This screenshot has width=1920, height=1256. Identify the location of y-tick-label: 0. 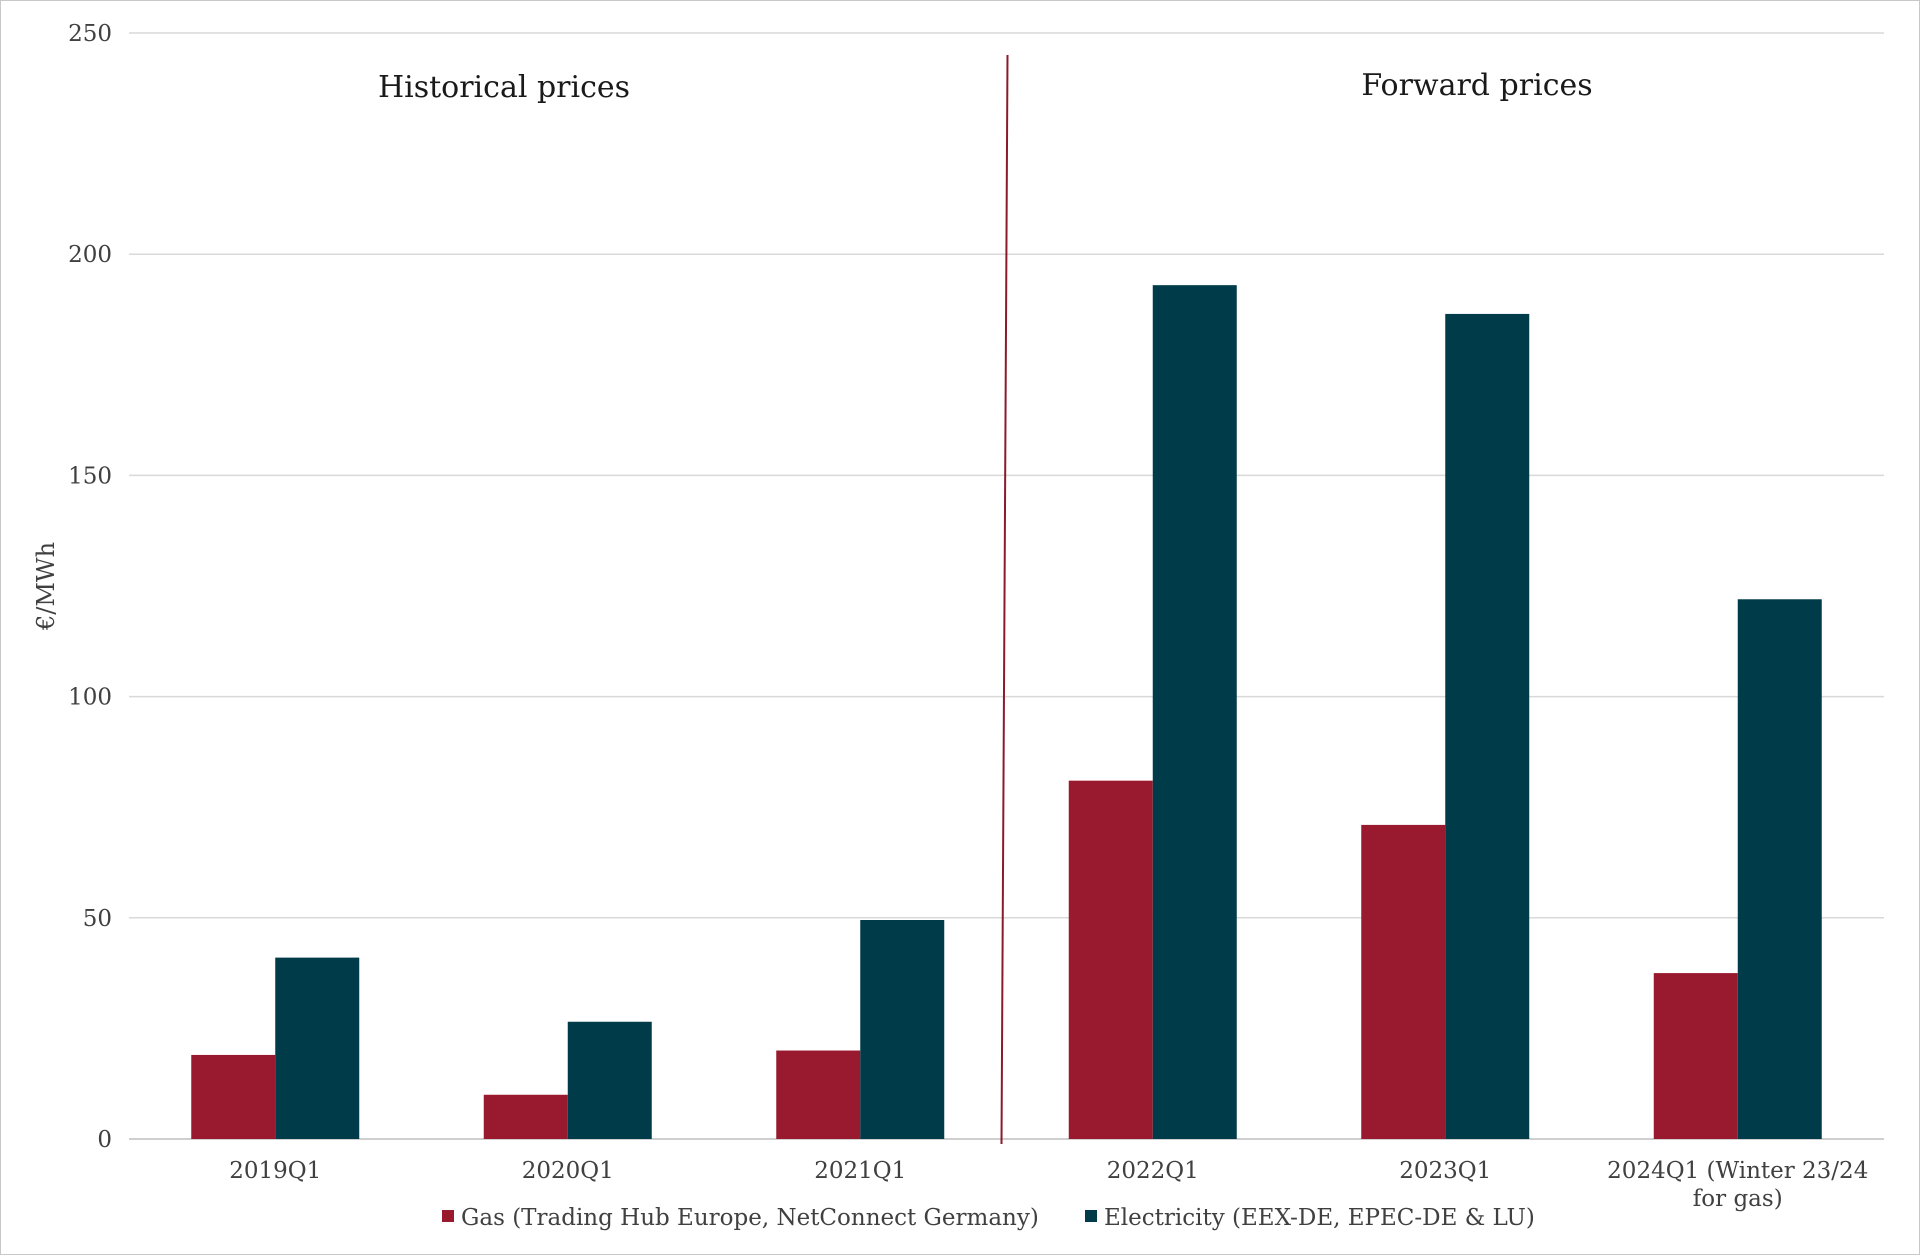
(104, 1140).